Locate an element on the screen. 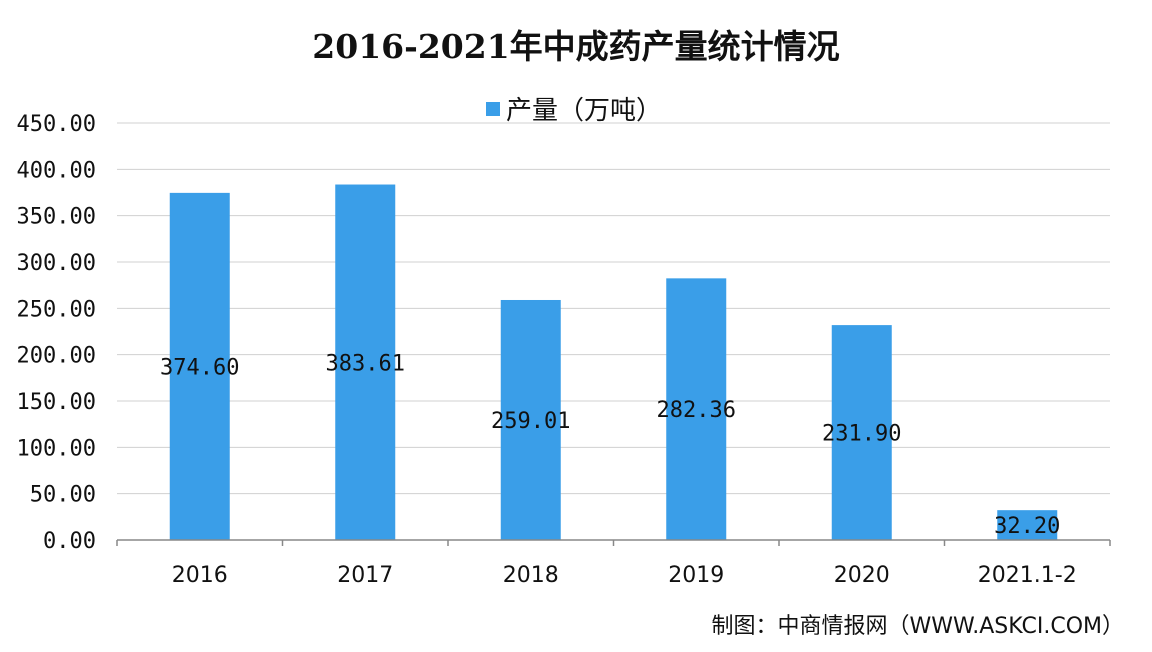  data-label: 374.60 is located at coordinates (199, 367).